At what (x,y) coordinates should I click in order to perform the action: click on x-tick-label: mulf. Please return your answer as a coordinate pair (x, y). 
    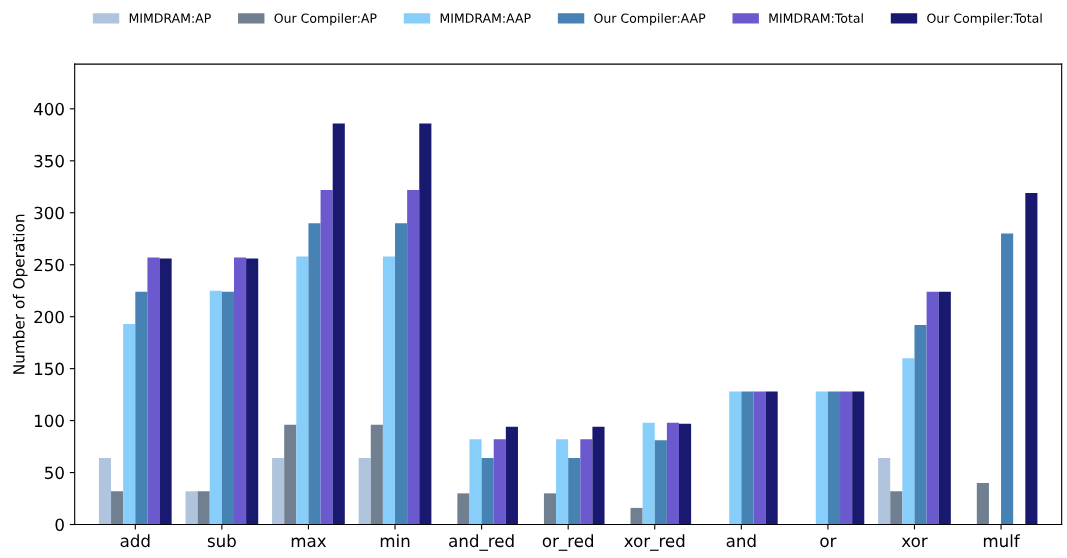
    Looking at the image, I should click on (1002, 541).